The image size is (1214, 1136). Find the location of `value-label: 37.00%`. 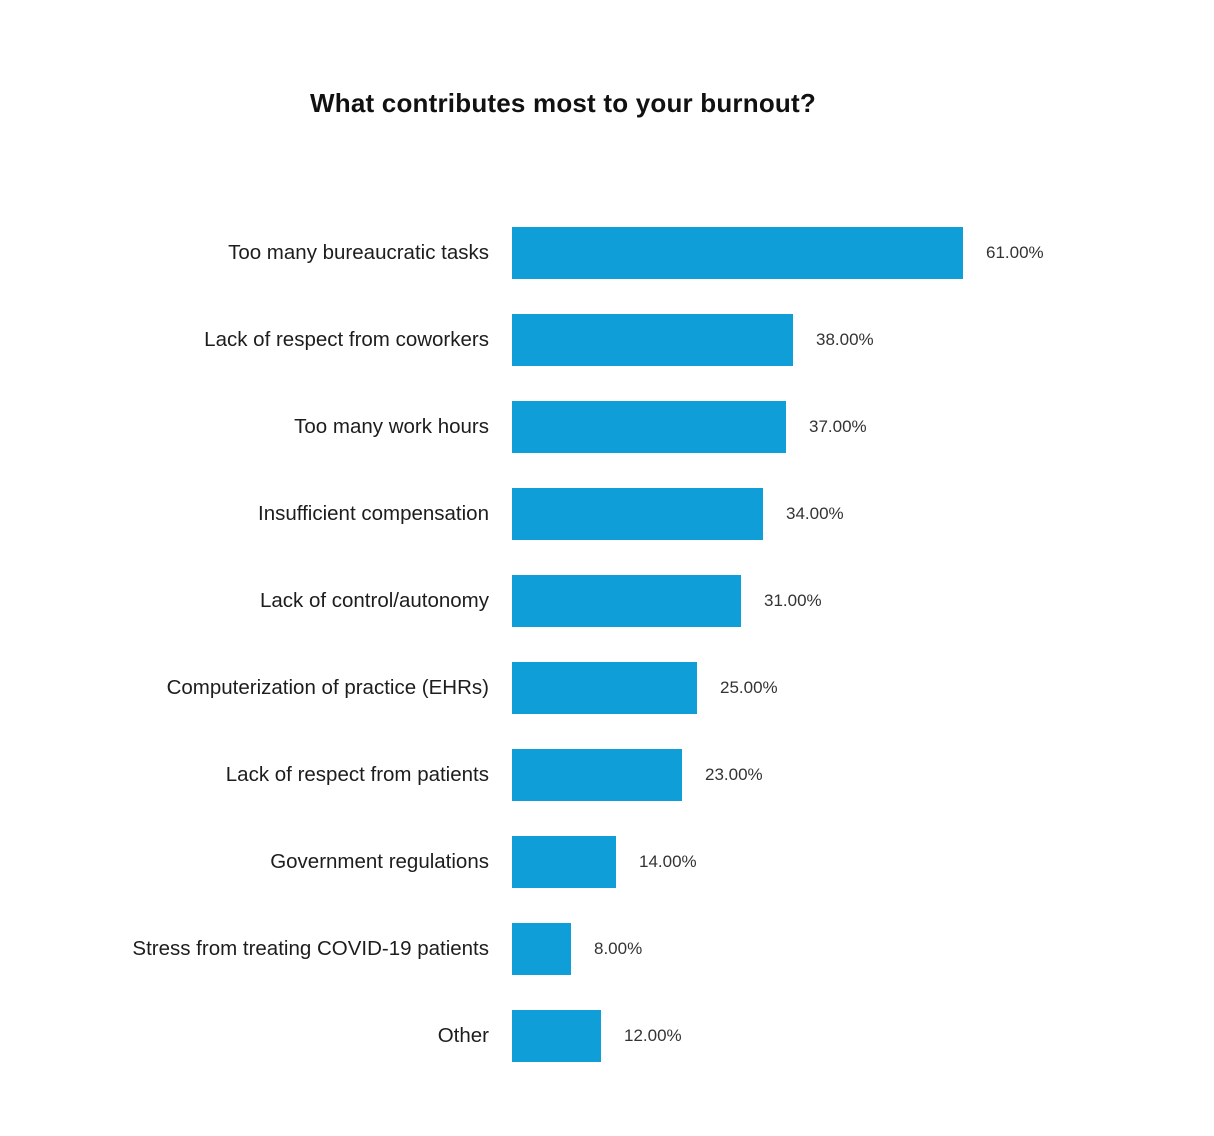

value-label: 37.00% is located at coordinates (838, 426).